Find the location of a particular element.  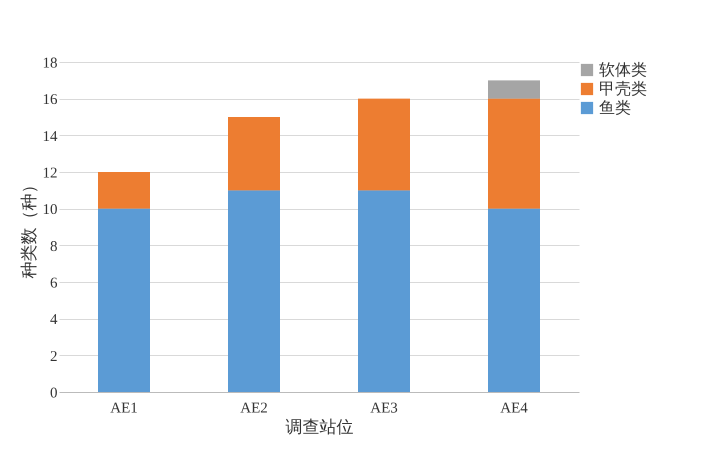

y-tick-label: 2 is located at coordinates (54, 356).